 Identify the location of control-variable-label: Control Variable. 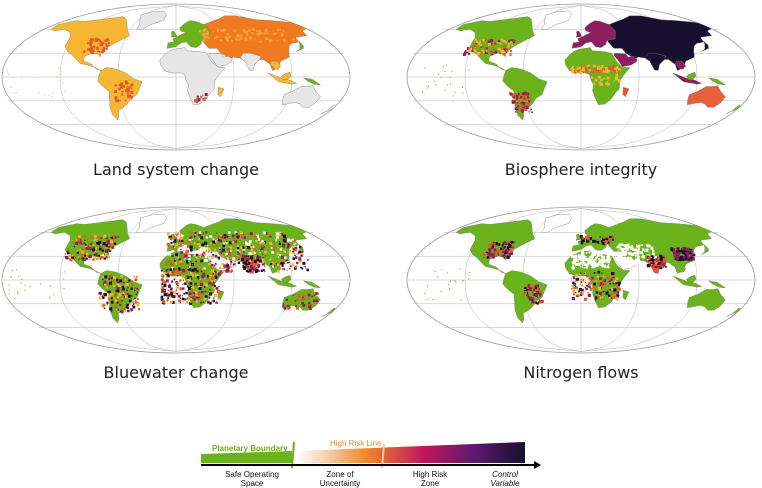
(505, 479).